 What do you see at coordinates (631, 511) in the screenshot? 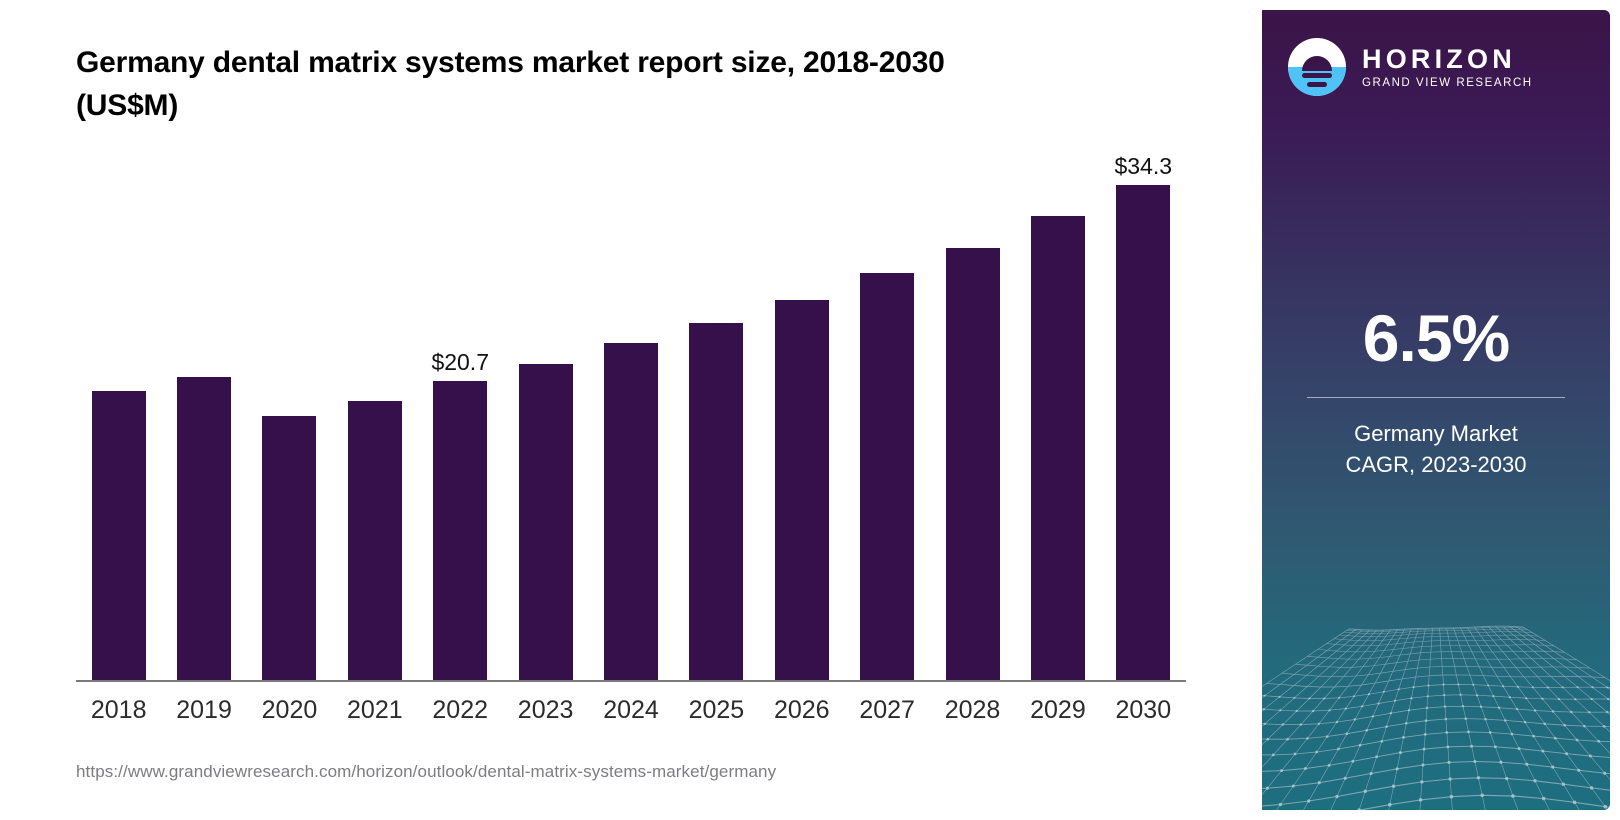
I see `bar-2024` at bounding box center [631, 511].